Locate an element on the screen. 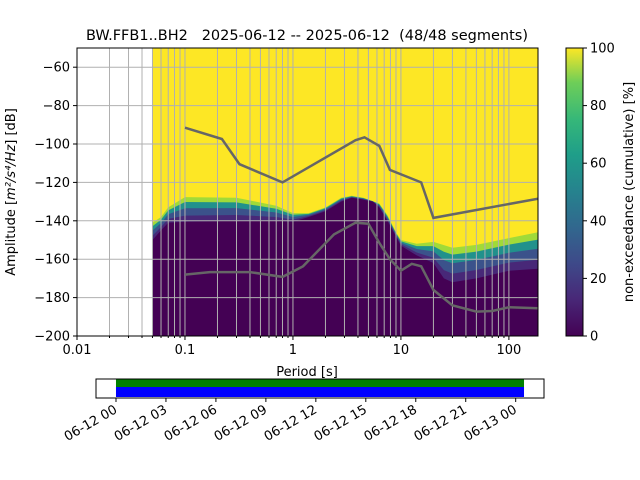 The image size is (640, 480). x-tick-label: 100 is located at coordinates (508, 350).